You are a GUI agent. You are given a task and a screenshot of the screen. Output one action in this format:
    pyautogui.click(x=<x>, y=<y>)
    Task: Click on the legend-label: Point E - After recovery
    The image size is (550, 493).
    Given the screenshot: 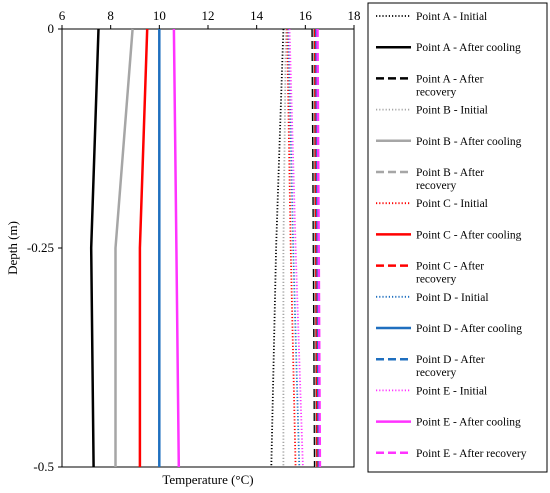 What is the action you would take?
    pyautogui.click(x=471, y=454)
    